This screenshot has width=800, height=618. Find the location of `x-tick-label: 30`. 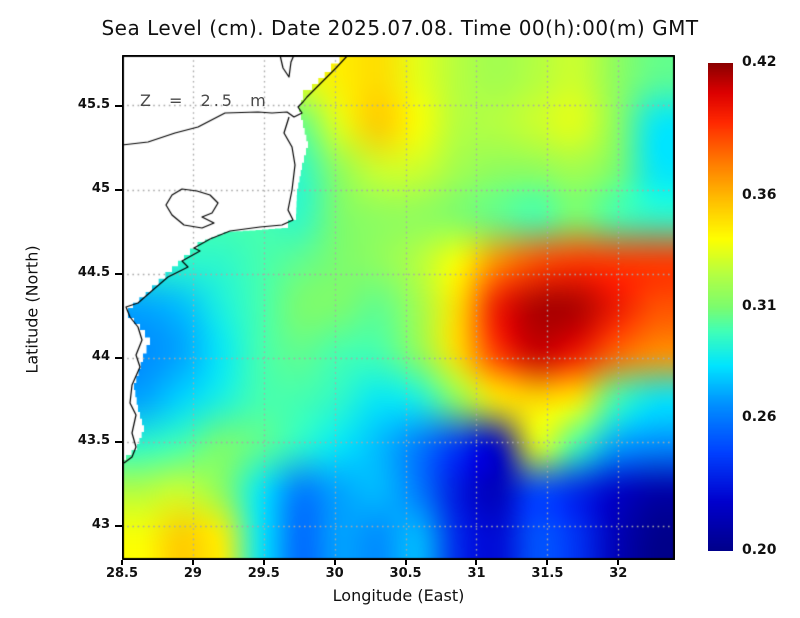

x-tick-label: 30 is located at coordinates (334, 573).